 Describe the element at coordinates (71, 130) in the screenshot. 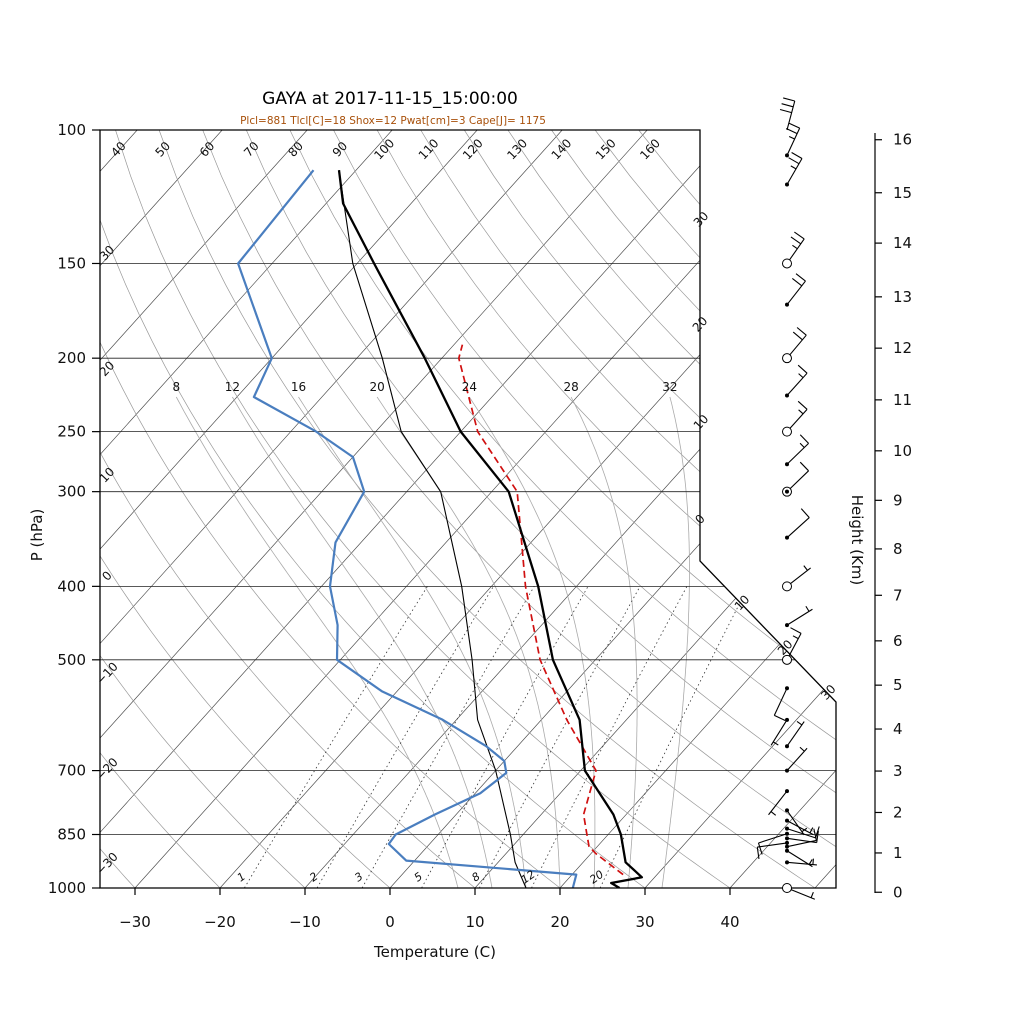

I see `pressure-tick-label: 100` at that location.